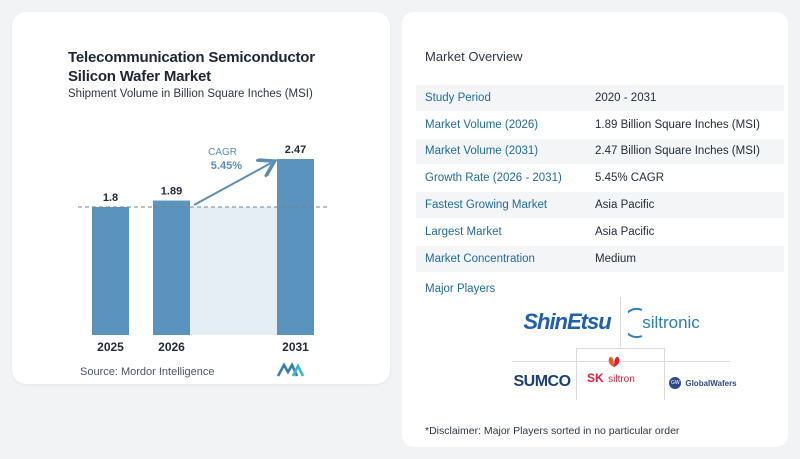 The width and height of the screenshot is (800, 459). What do you see at coordinates (677, 124) in the screenshot?
I see `row-value: 1.89 Billion Square Inches (MSI)` at bounding box center [677, 124].